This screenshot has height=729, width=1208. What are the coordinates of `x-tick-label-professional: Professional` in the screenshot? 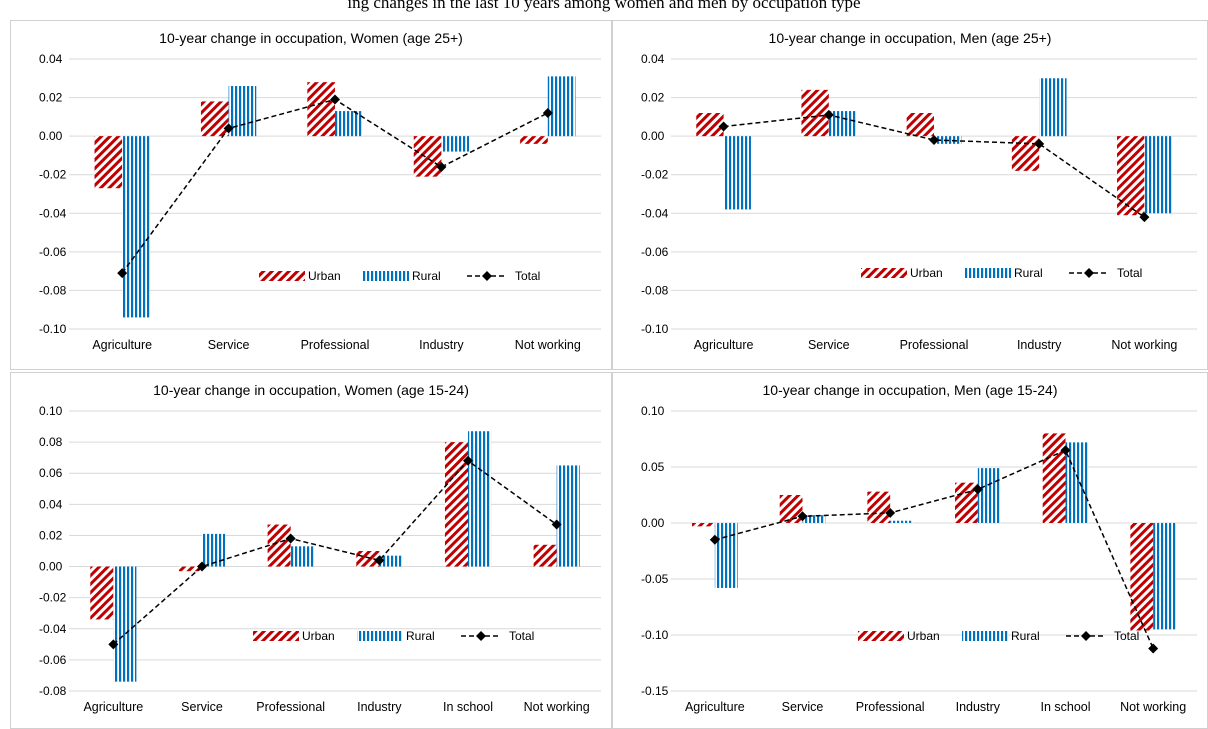 It's located at (335, 345).